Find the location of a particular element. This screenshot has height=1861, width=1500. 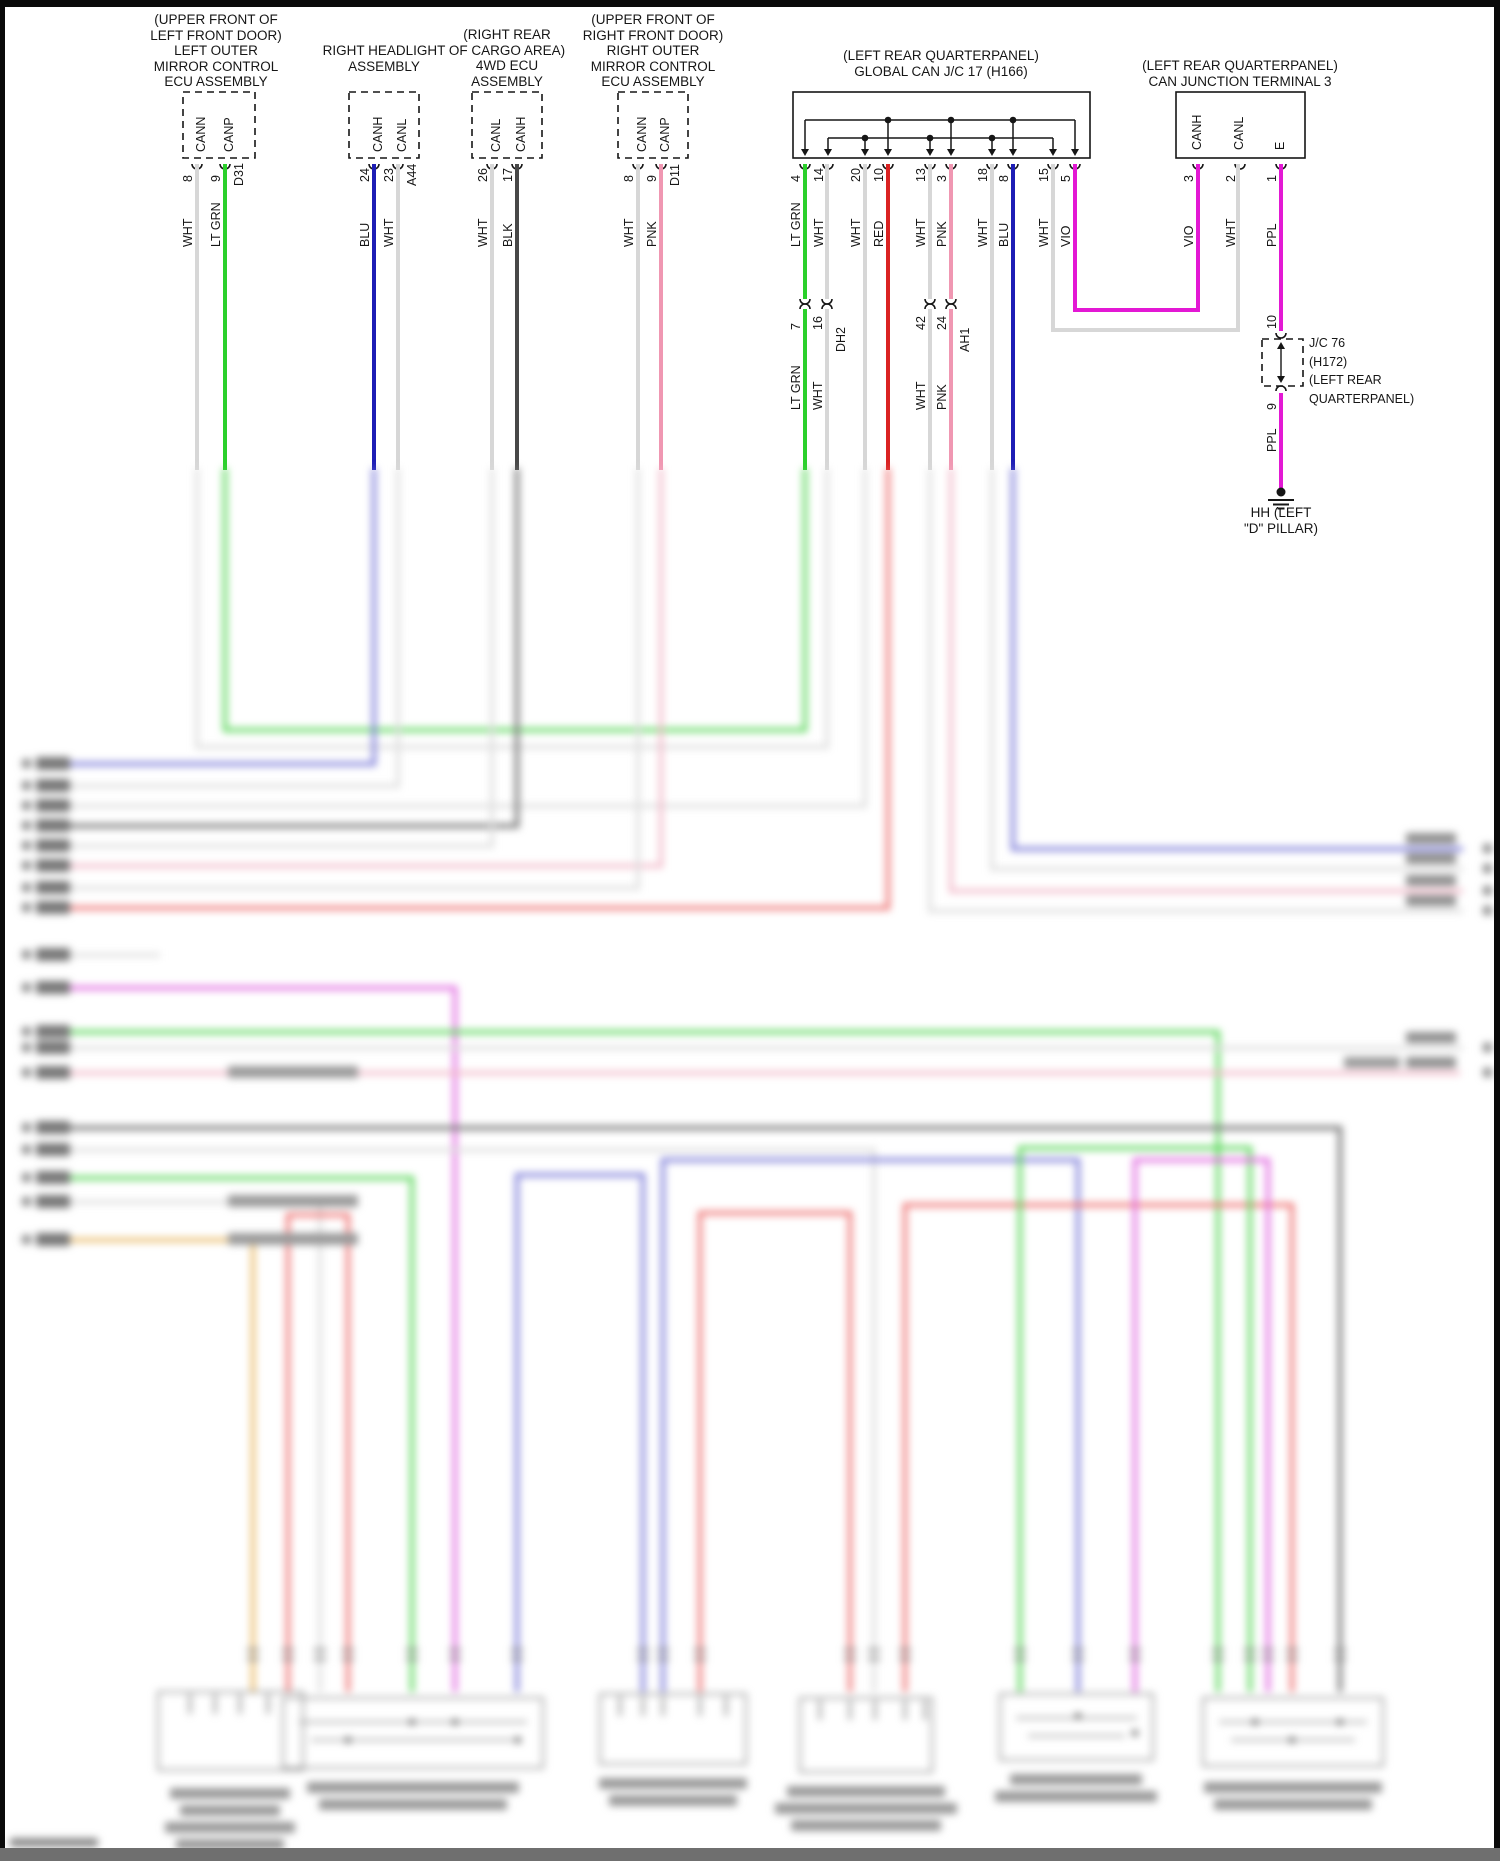

4wd-ecu-title-line: OF CARGO AREA) is located at coordinates (507, 50).